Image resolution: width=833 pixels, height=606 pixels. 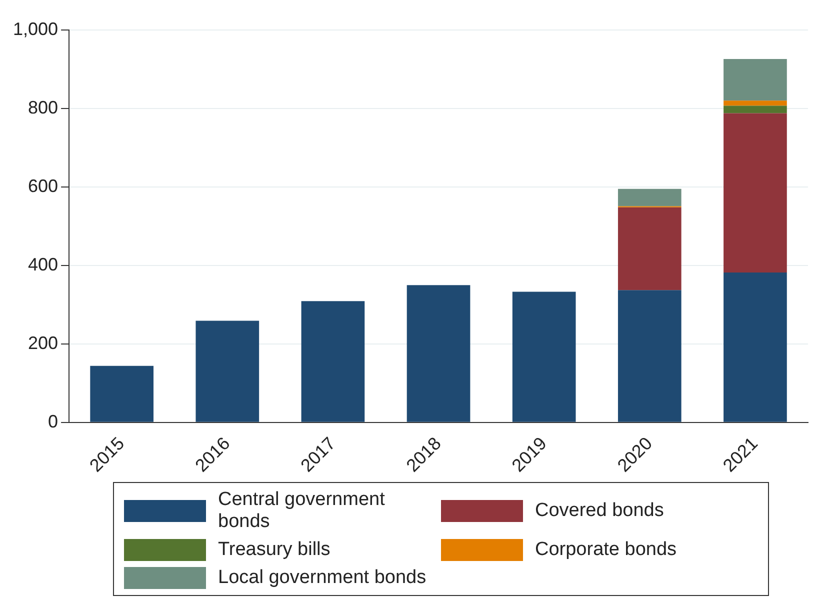 I want to click on legend-label: Local government bonds, so click(x=322, y=578).